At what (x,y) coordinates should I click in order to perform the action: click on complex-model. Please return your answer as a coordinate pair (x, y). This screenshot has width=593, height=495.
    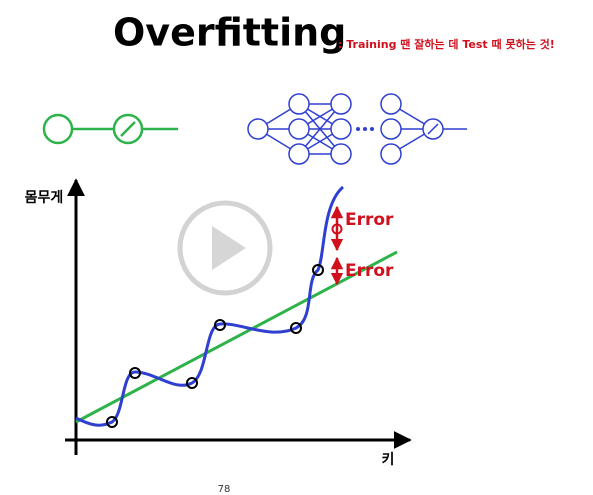
    Looking at the image, I should click on (357, 129).